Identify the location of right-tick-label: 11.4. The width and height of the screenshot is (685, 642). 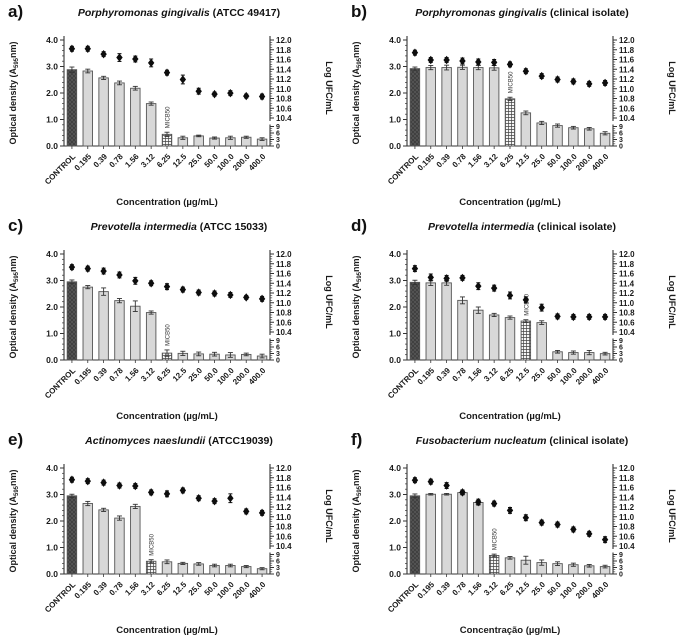
(284, 497).